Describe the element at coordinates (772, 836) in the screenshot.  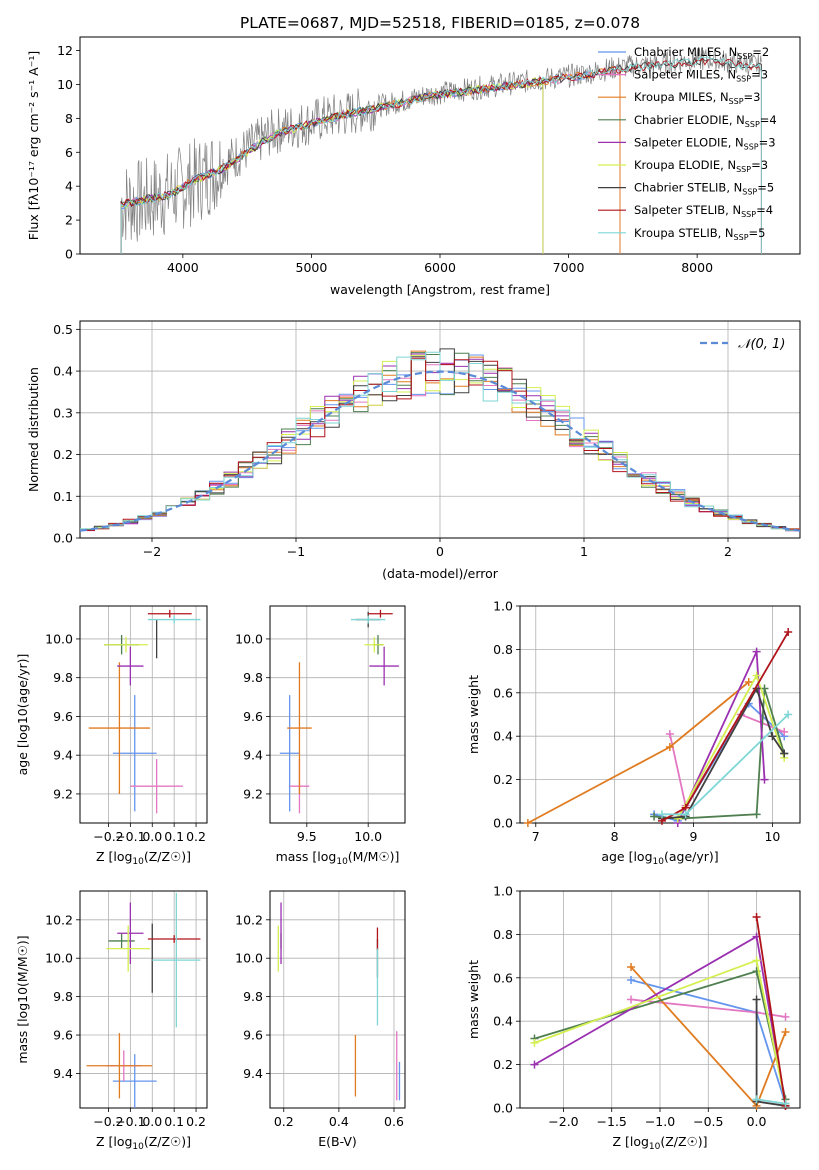
I see `x-tick-label: 10` at that location.